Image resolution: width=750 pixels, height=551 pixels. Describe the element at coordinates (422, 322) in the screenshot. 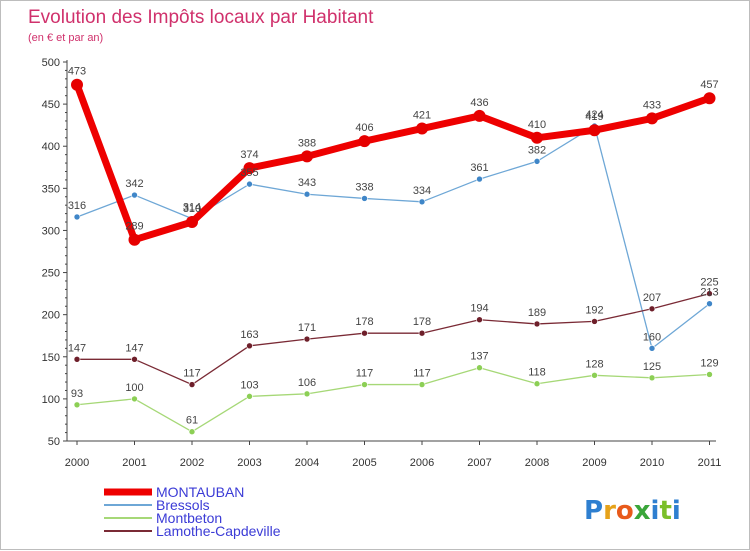

I see `data-label-lamothe-capdeville: 178` at that location.